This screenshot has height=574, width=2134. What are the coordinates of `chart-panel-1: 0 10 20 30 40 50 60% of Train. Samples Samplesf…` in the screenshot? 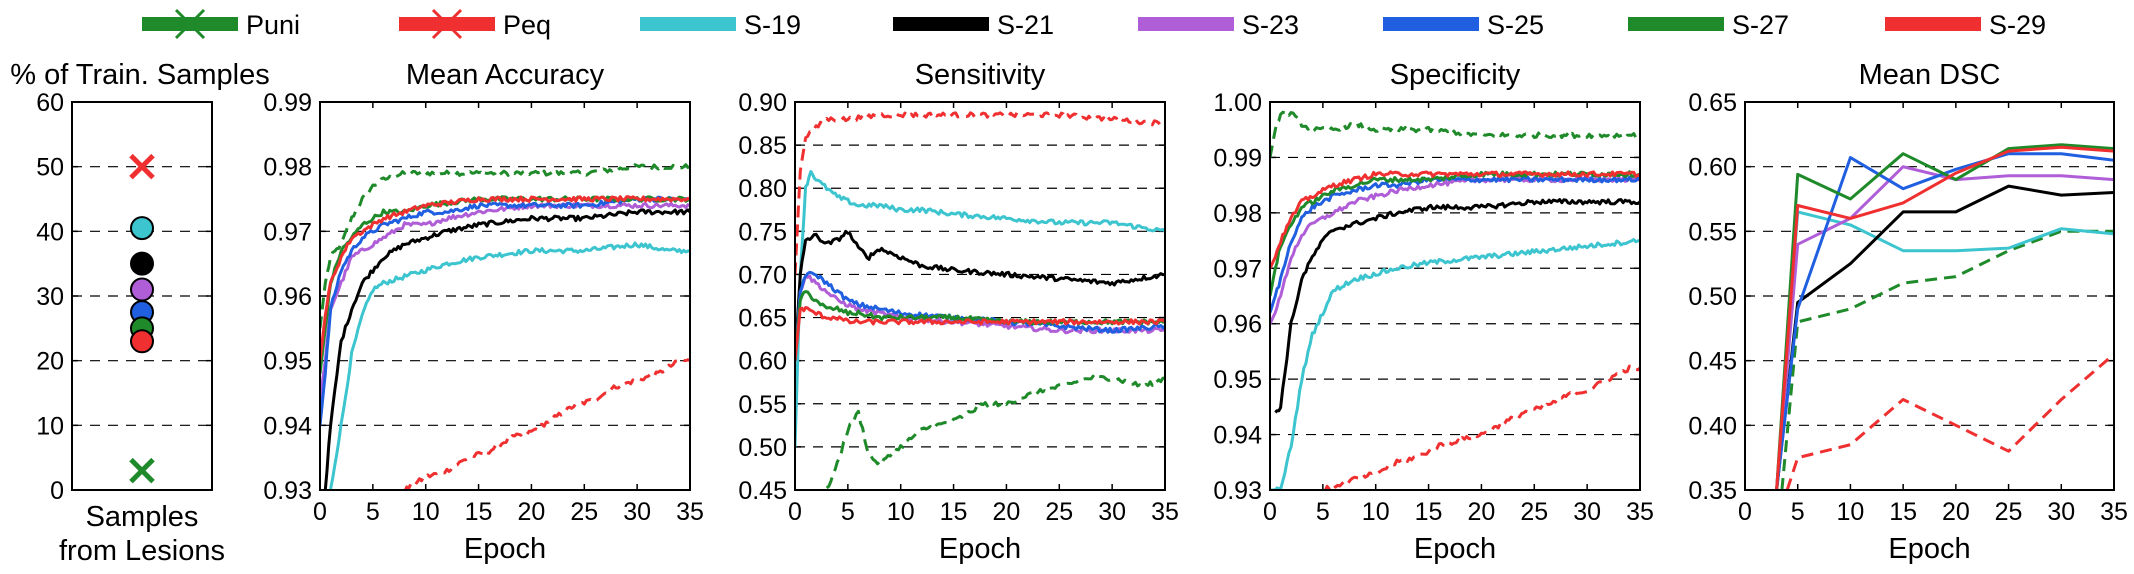 It's located at (140, 313).